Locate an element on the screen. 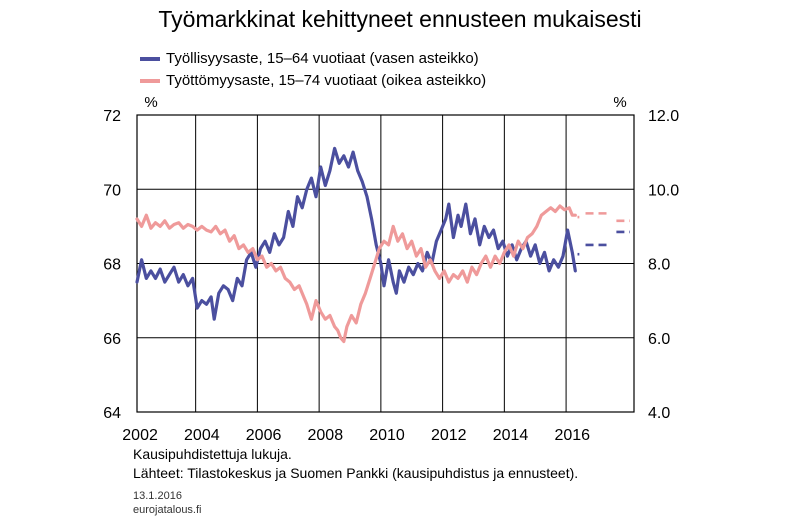  left-tick-label: 66 is located at coordinates (112, 339).